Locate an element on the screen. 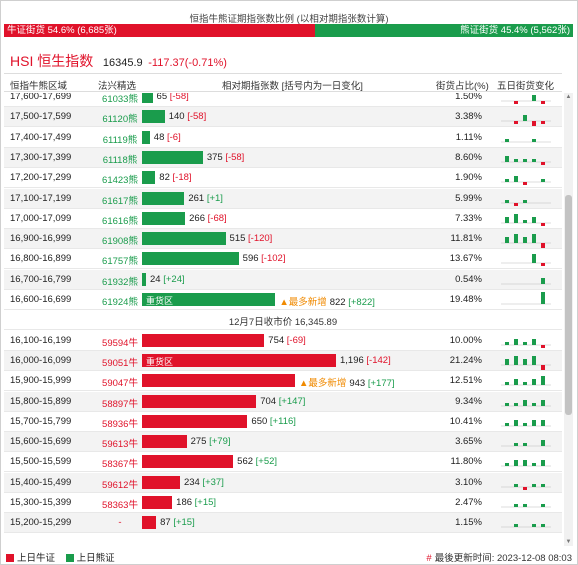 The width and height of the screenshot is (578, 565). share-percent: 21.24% is located at coordinates (465, 360).